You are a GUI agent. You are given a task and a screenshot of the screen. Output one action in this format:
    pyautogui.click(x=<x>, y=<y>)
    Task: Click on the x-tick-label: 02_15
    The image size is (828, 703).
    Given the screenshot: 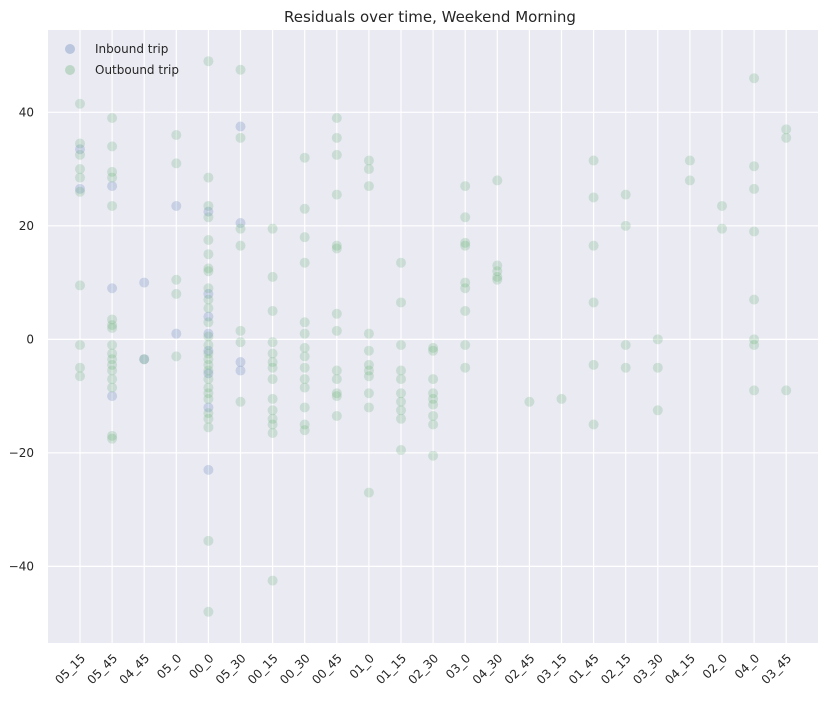 What is the action you would take?
    pyautogui.click(x=616, y=669)
    